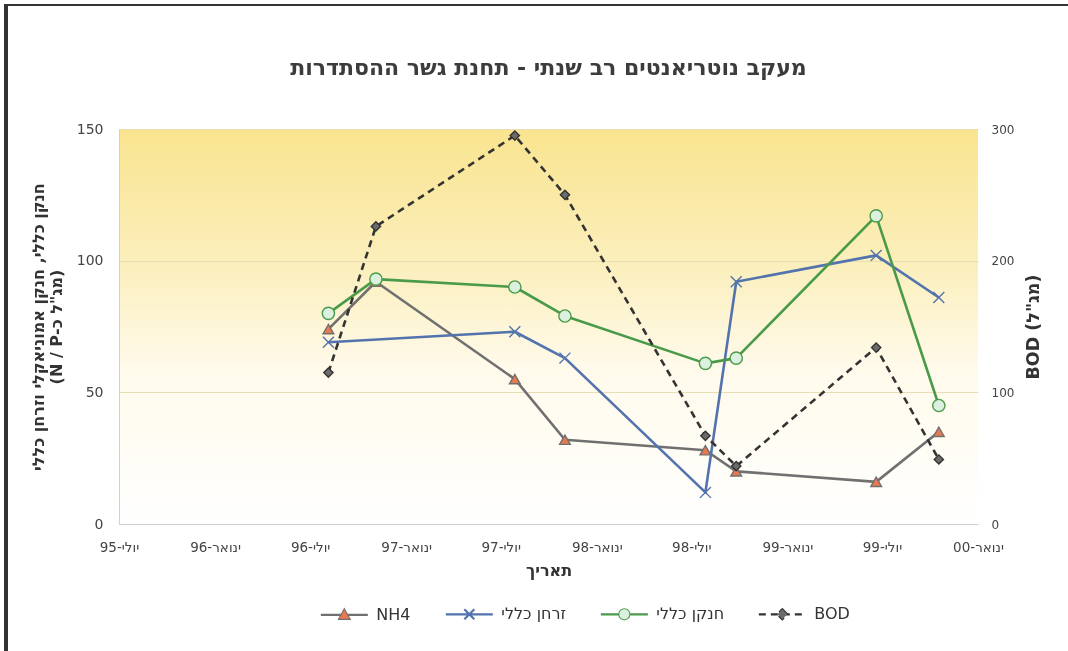 This screenshot has width=1068, height=651. What do you see at coordinates (310, 546) in the screenshot?
I see `x-tick-label: יולי-96` at bounding box center [310, 546].